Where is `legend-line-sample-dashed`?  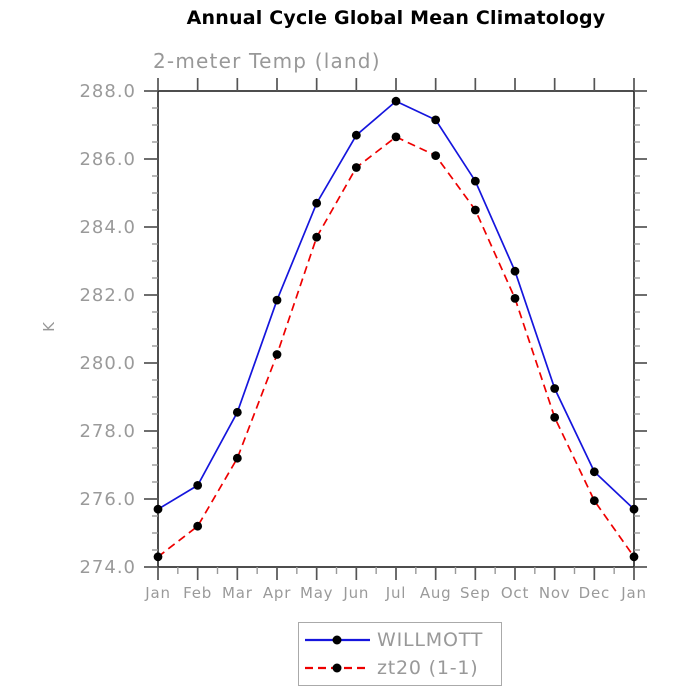 legend-line-sample-dashed is located at coordinates (337, 668).